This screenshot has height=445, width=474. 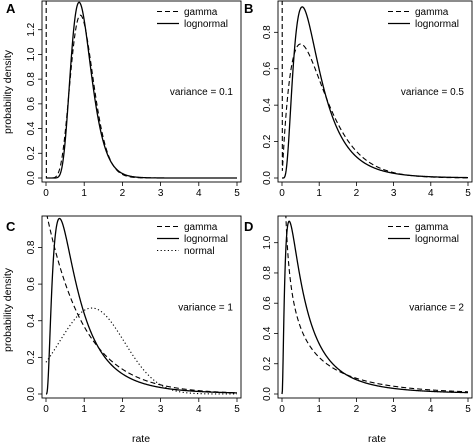 I want to click on x-axis-title-right: rate, so click(x=377, y=439).